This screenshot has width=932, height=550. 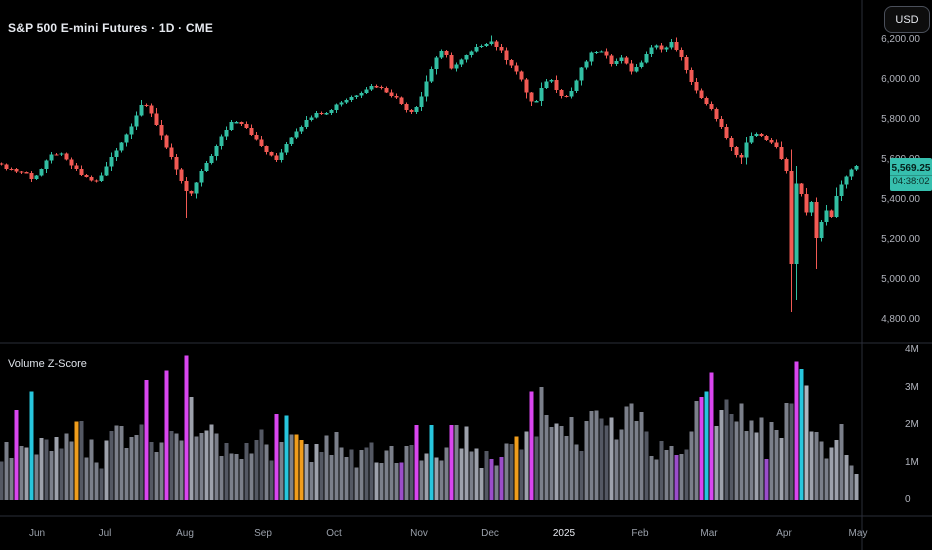 What do you see at coordinates (900, 279) in the screenshot?
I see `price-tick-label: 5,000.00` at bounding box center [900, 279].